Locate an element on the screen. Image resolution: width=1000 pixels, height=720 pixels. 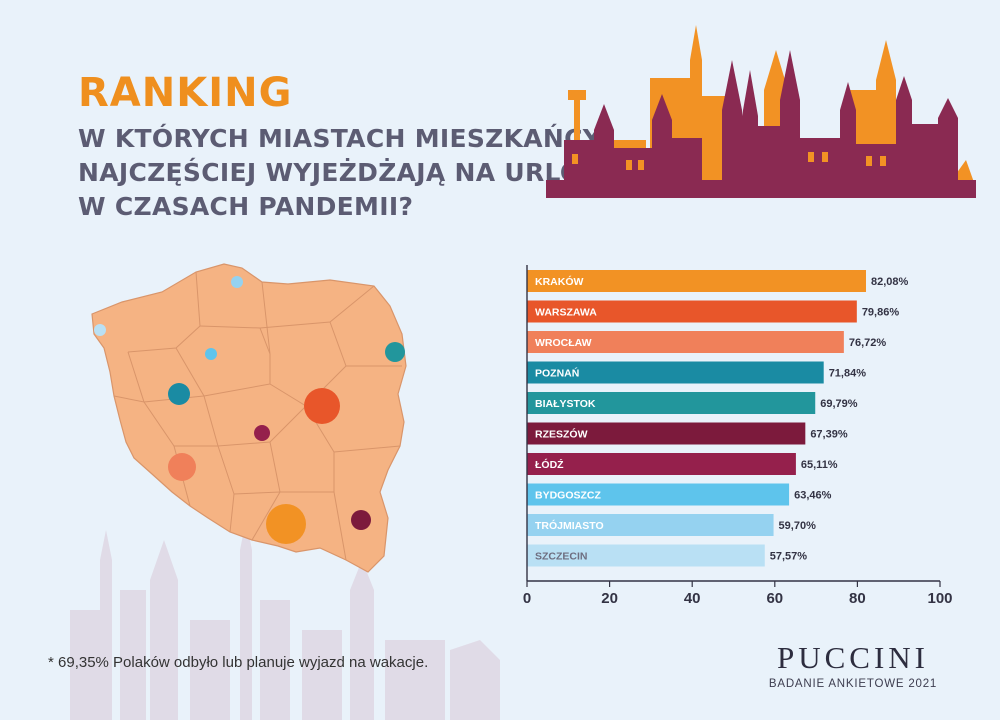
poland-map is located at coordinates (249, 418).